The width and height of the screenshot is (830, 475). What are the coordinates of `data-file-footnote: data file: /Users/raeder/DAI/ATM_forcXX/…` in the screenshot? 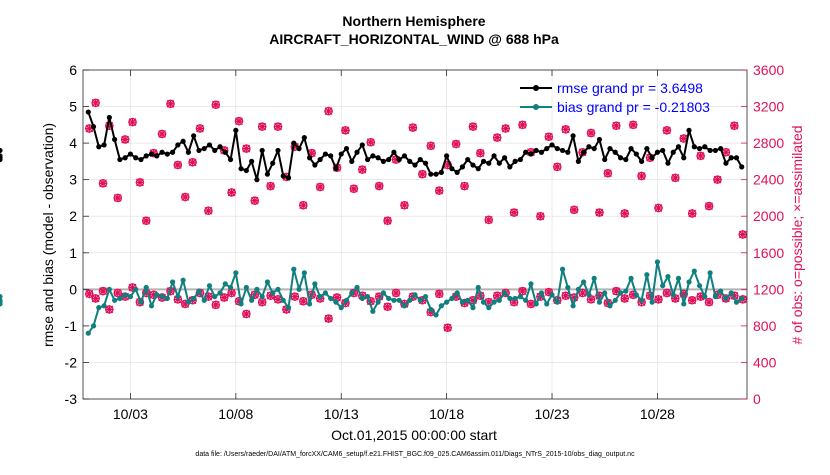 It's located at (415, 454).